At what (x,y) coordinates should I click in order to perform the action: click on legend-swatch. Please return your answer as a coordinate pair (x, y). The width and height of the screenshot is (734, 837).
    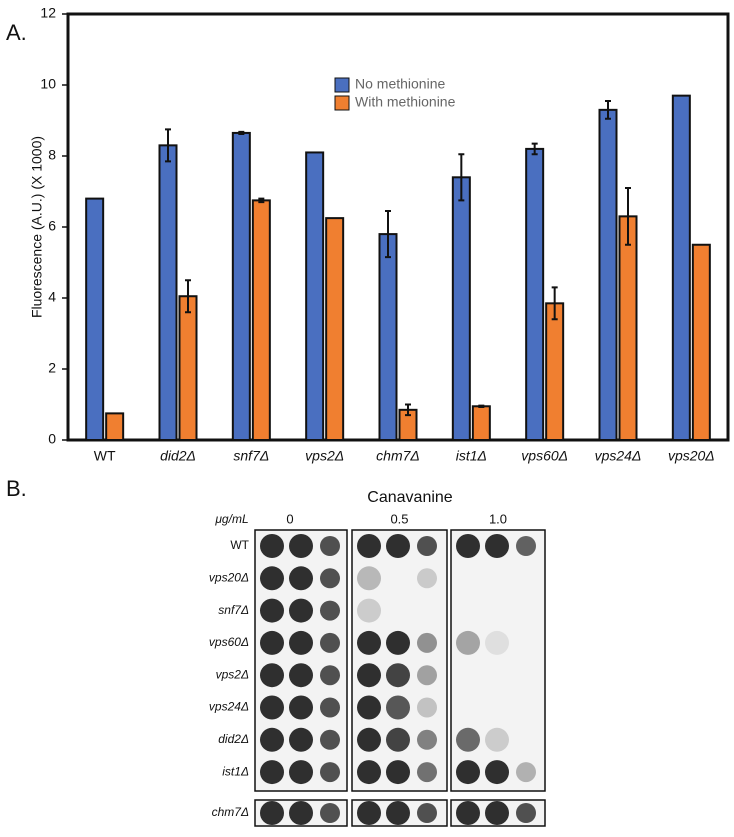
    Looking at the image, I should click on (342, 85).